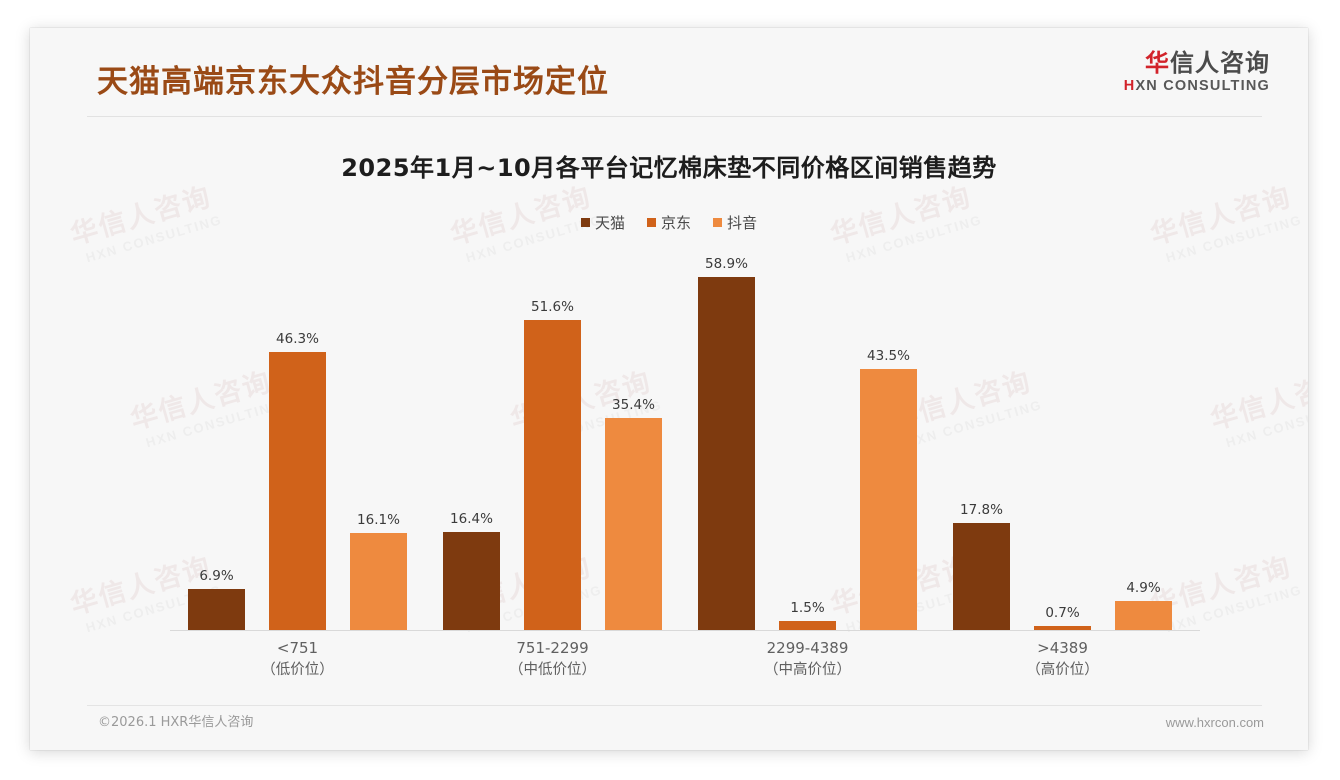 The width and height of the screenshot is (1340, 780). I want to click on legend-label: 天猫, so click(609, 223).